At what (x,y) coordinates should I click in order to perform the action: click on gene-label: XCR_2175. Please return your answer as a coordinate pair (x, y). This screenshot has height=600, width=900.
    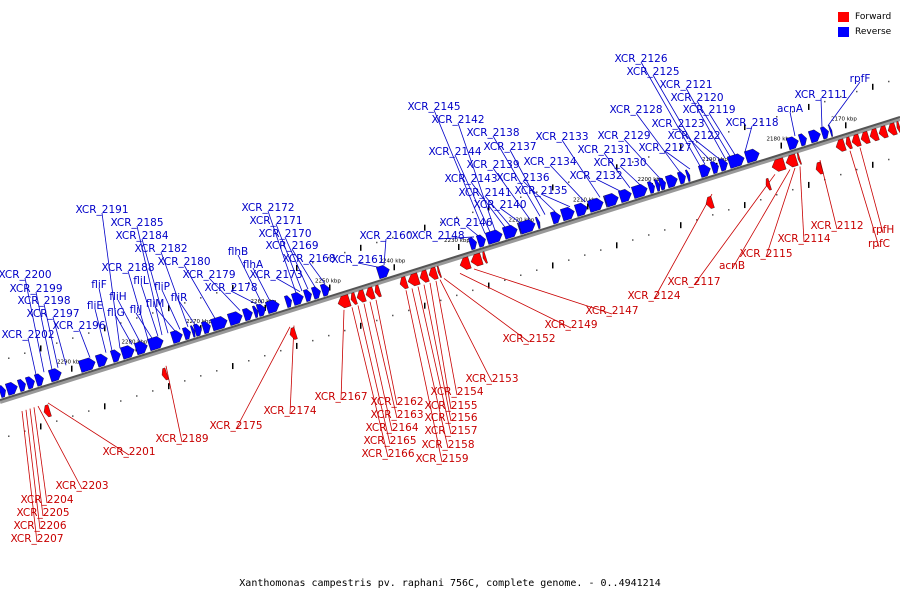
    Looking at the image, I should click on (235, 426).